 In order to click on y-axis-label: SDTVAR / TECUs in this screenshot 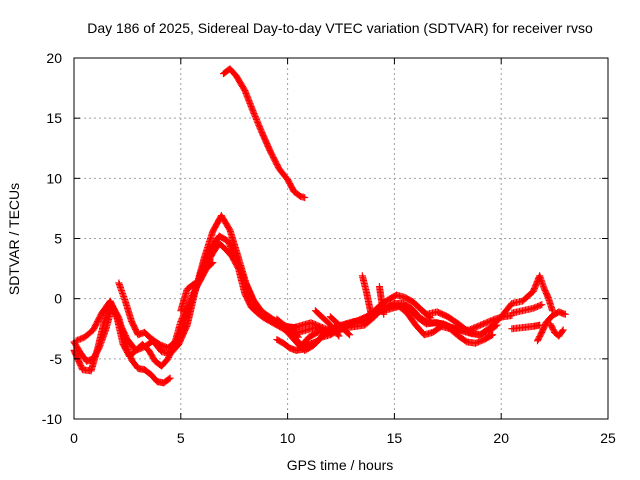, I will do `click(14, 239)`.